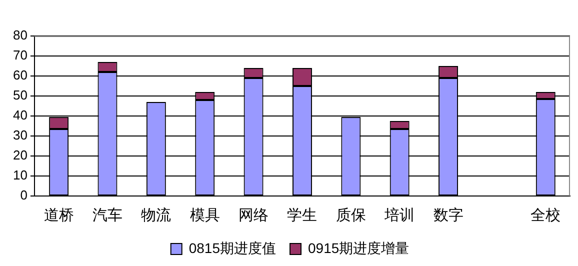 Image resolution: width=578 pixels, height=266 pixels. I want to click on y-tick-label: 40, so click(20, 115).